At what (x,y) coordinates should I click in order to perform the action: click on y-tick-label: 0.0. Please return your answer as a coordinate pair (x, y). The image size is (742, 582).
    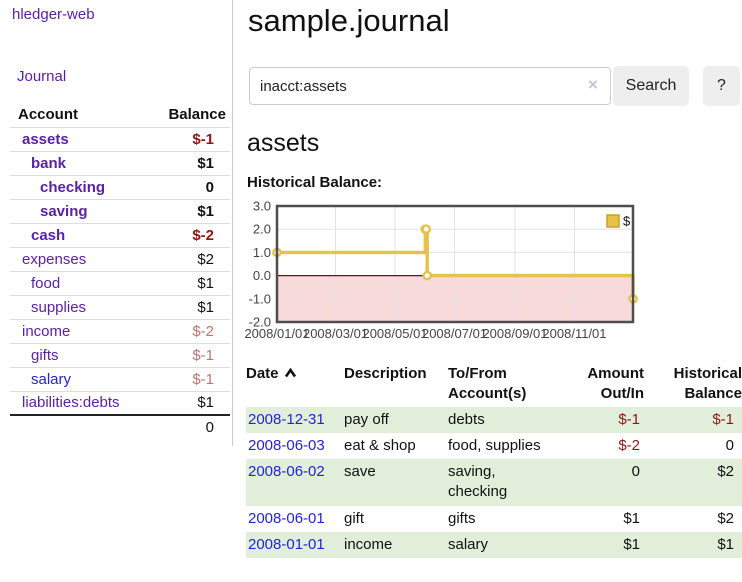
    Looking at the image, I should click on (262, 275).